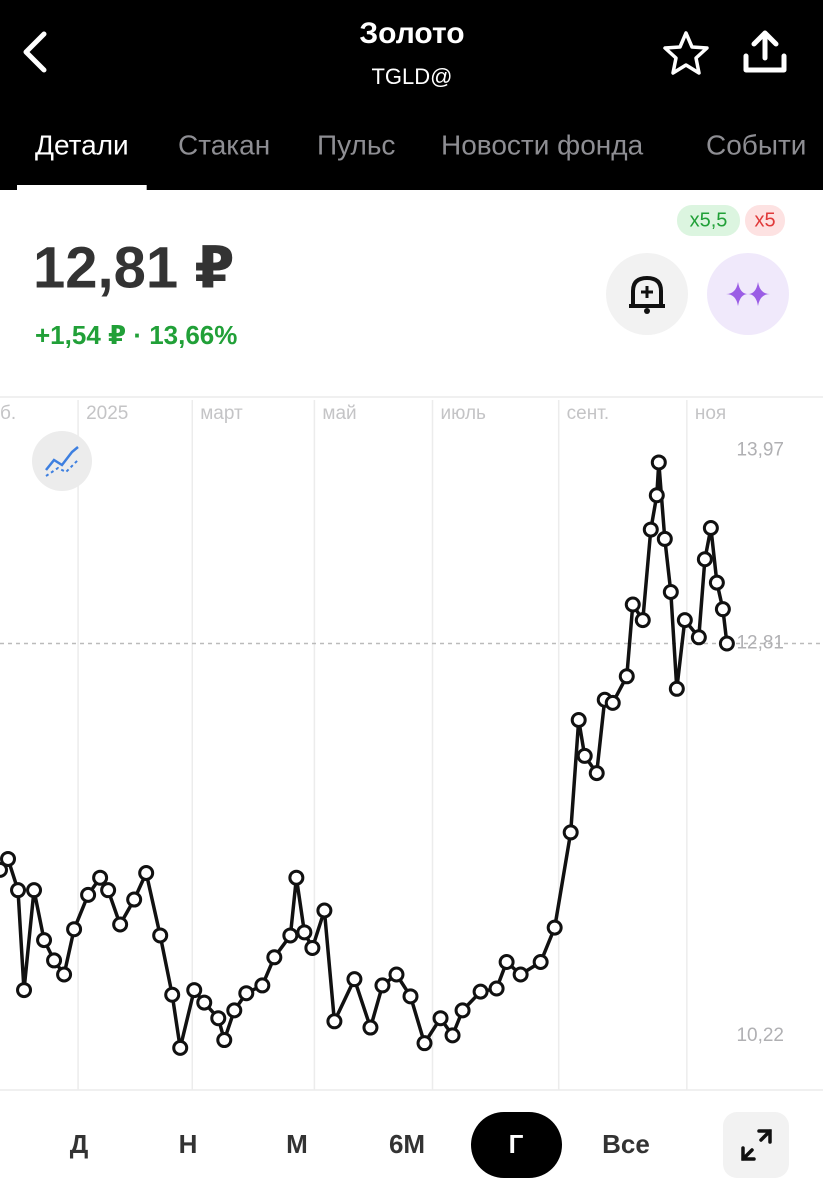  Describe the element at coordinates (8, 413) in the screenshot. I see `x-tick-label: б.` at that location.